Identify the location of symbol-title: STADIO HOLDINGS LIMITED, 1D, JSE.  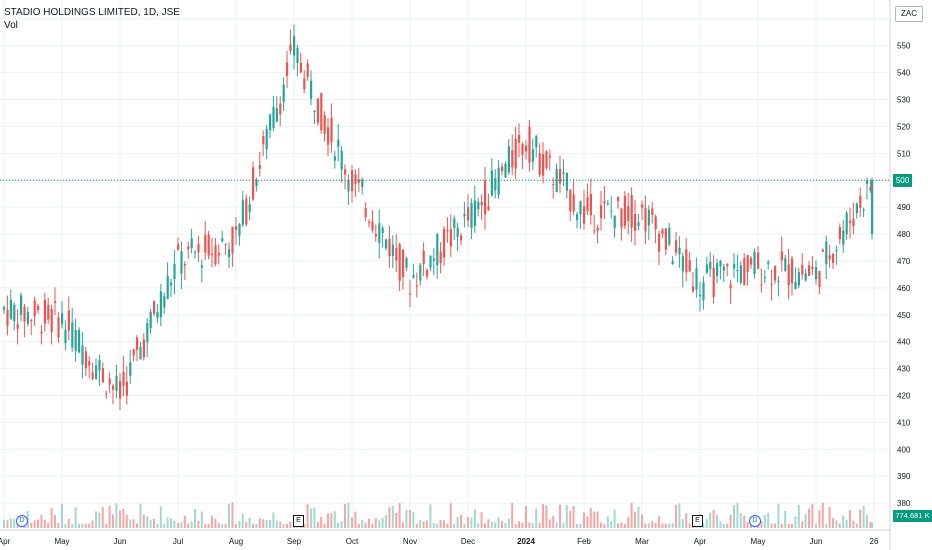
(92, 12).